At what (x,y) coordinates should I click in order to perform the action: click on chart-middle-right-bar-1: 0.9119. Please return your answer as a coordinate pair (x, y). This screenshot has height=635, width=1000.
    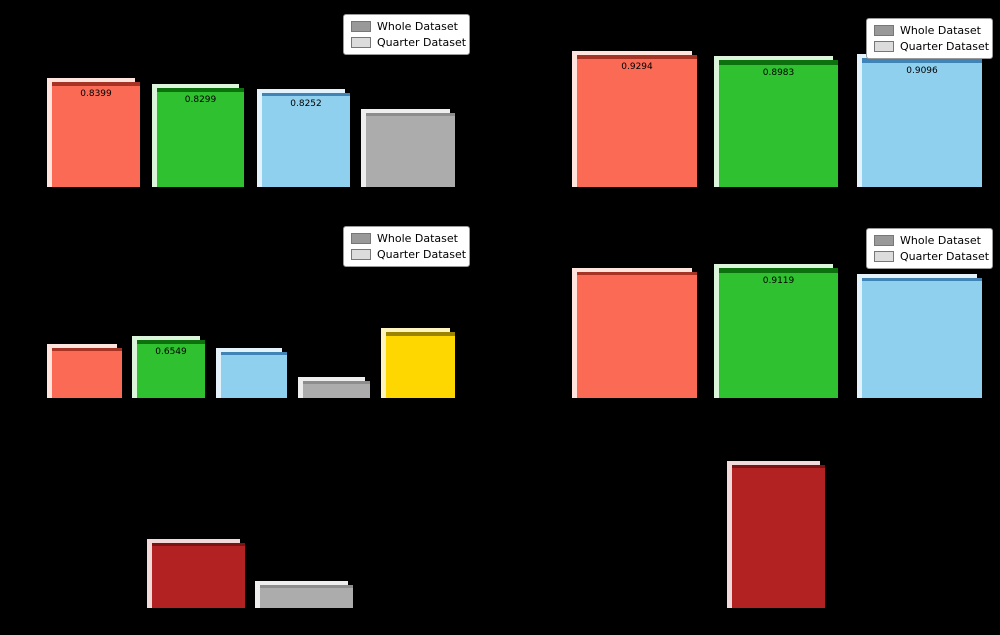
    Looking at the image, I should click on (778, 333).